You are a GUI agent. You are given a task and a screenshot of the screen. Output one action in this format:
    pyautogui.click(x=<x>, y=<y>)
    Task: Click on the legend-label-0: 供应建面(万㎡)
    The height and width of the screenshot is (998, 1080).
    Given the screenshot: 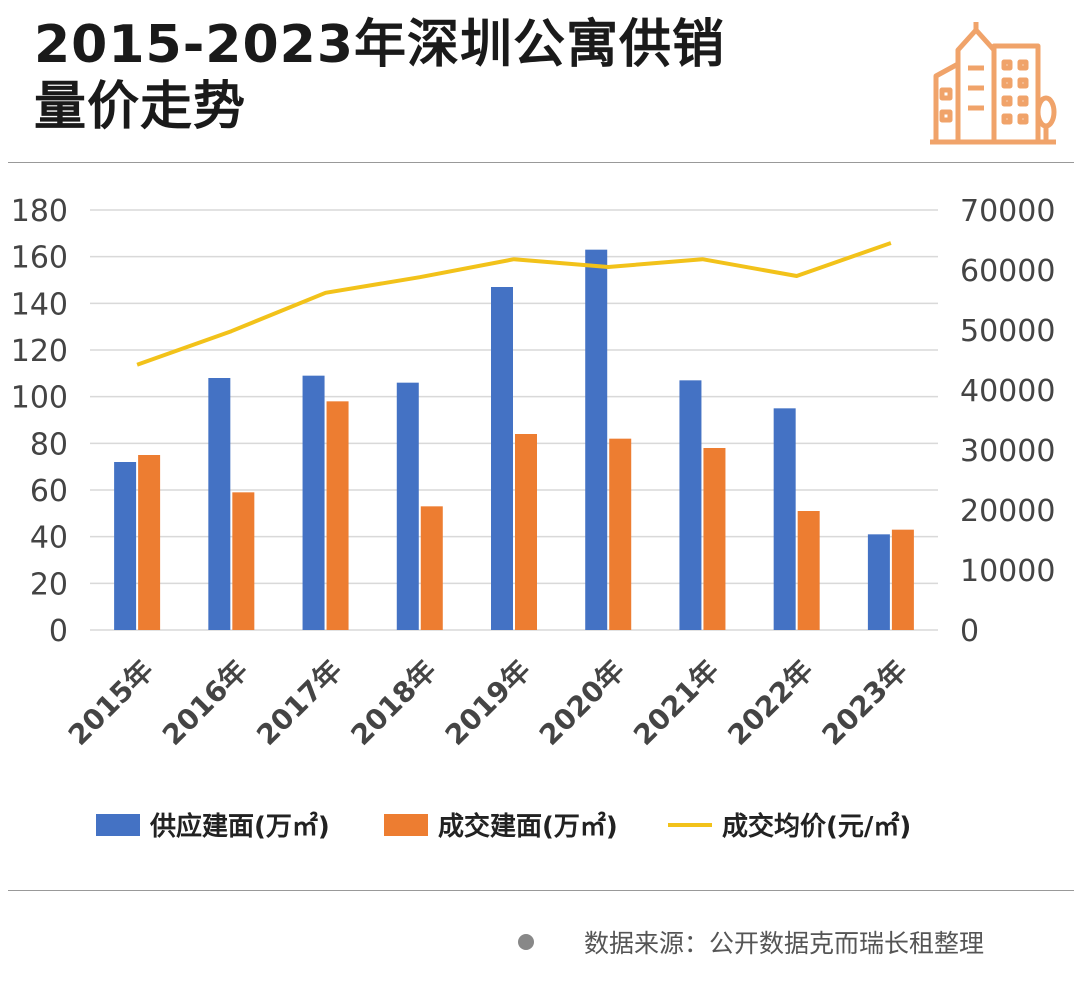 What is the action you would take?
    pyautogui.click(x=239, y=826)
    